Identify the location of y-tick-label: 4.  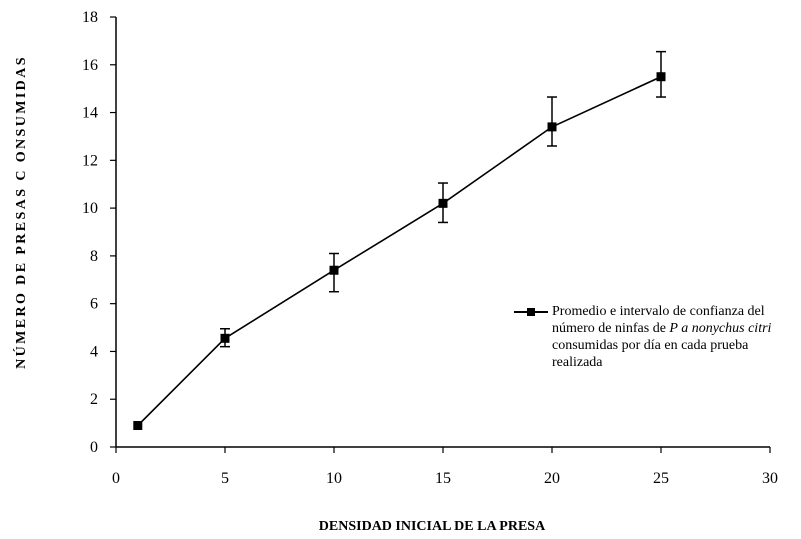
(94, 351).